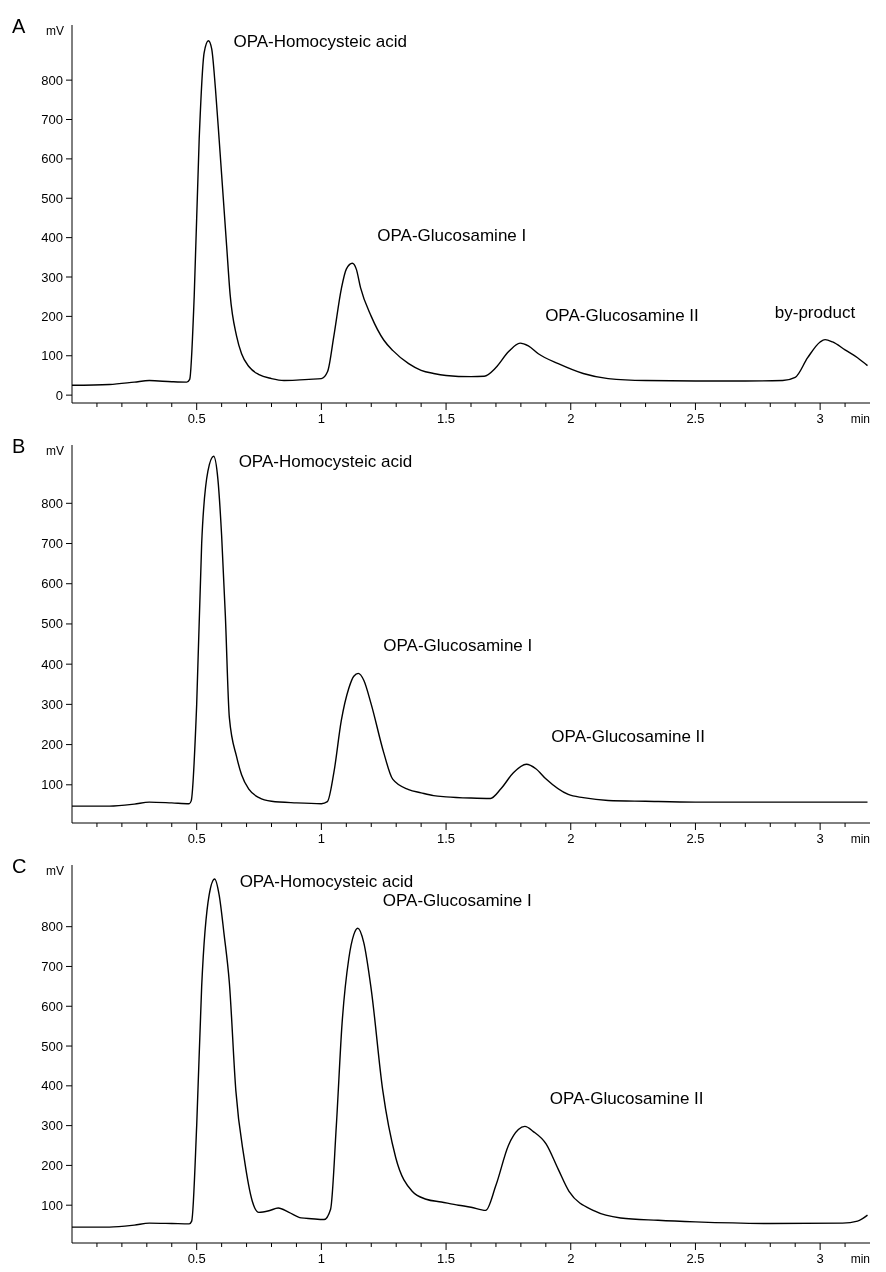 This screenshot has width=886, height=1272. Describe the element at coordinates (19, 866) in the screenshot. I see `chart-title: C` at that location.